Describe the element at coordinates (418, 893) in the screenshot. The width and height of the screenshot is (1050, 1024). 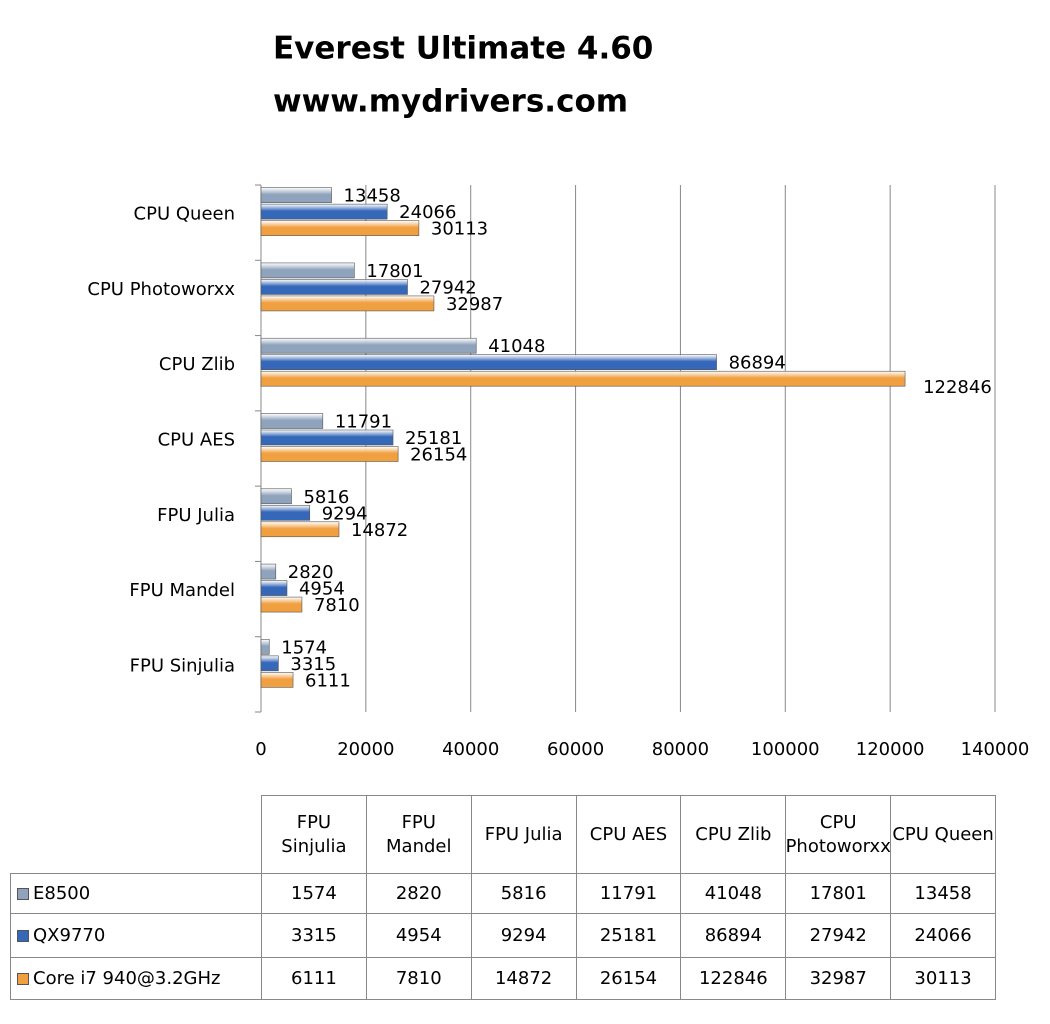
I see `table-value-text: 2820` at that location.